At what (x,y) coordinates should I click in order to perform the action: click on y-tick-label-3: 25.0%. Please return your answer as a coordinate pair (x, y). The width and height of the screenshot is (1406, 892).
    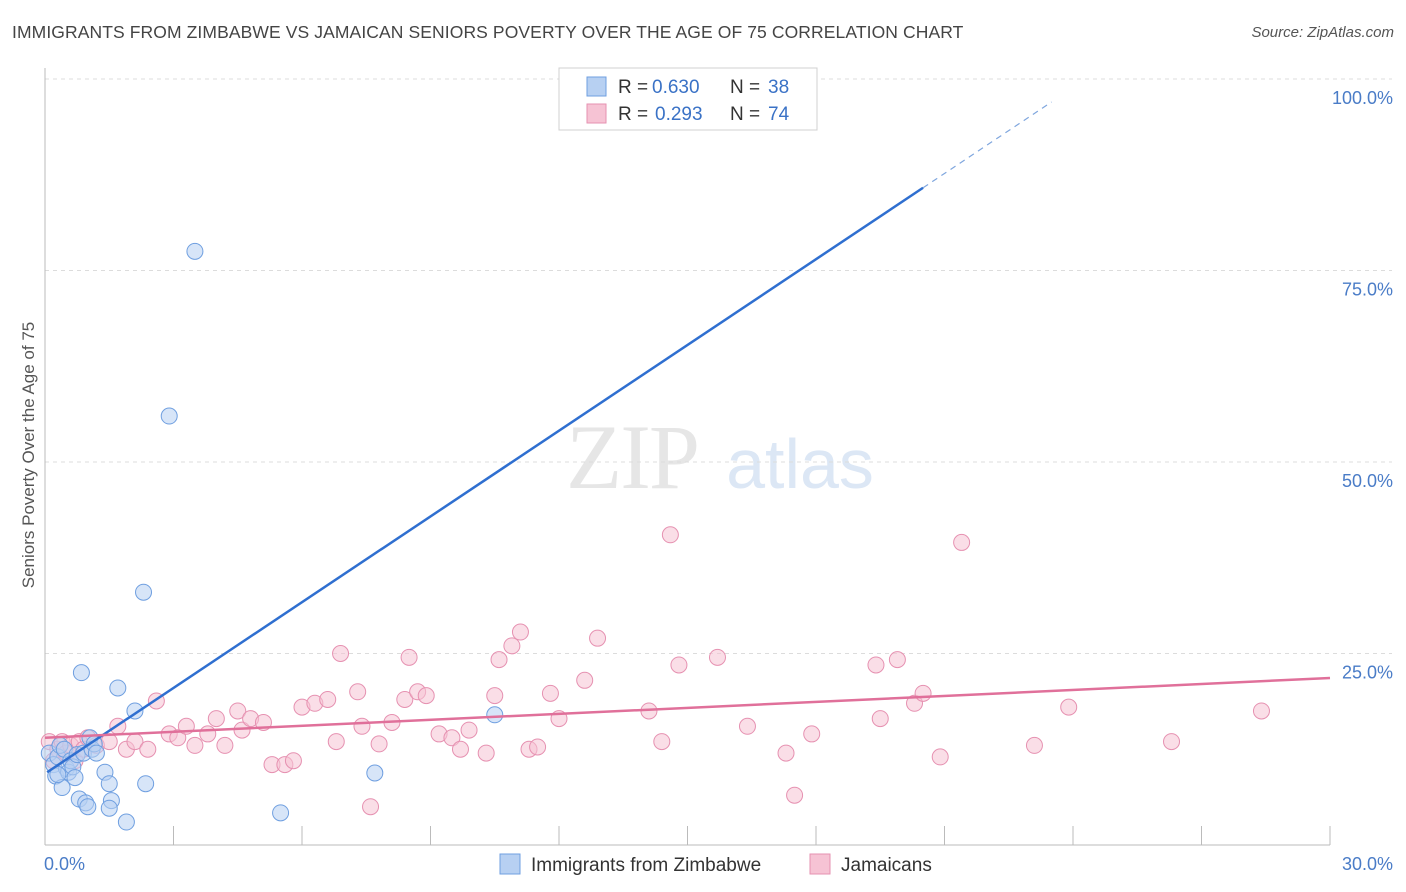
    Looking at the image, I should click on (1367, 673).